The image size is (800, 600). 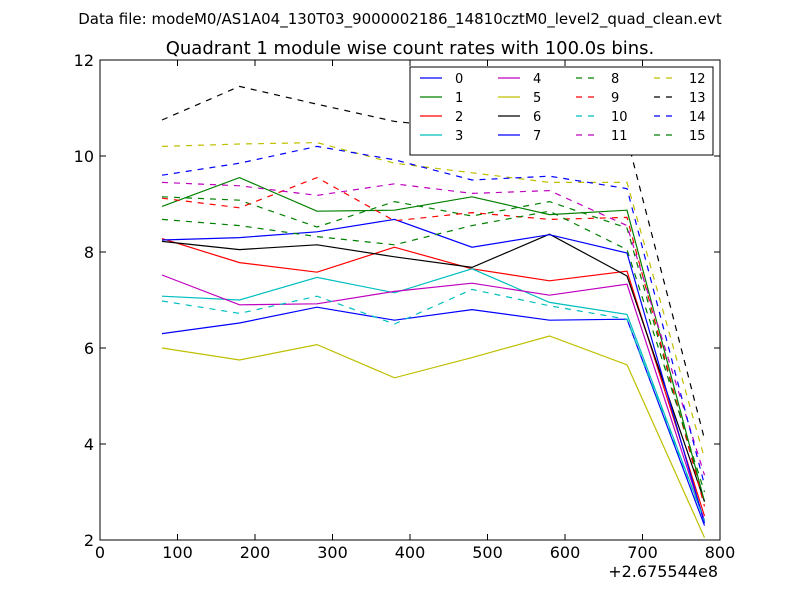 I want to click on x-offset-label: +2.675544e8, so click(x=663, y=571).